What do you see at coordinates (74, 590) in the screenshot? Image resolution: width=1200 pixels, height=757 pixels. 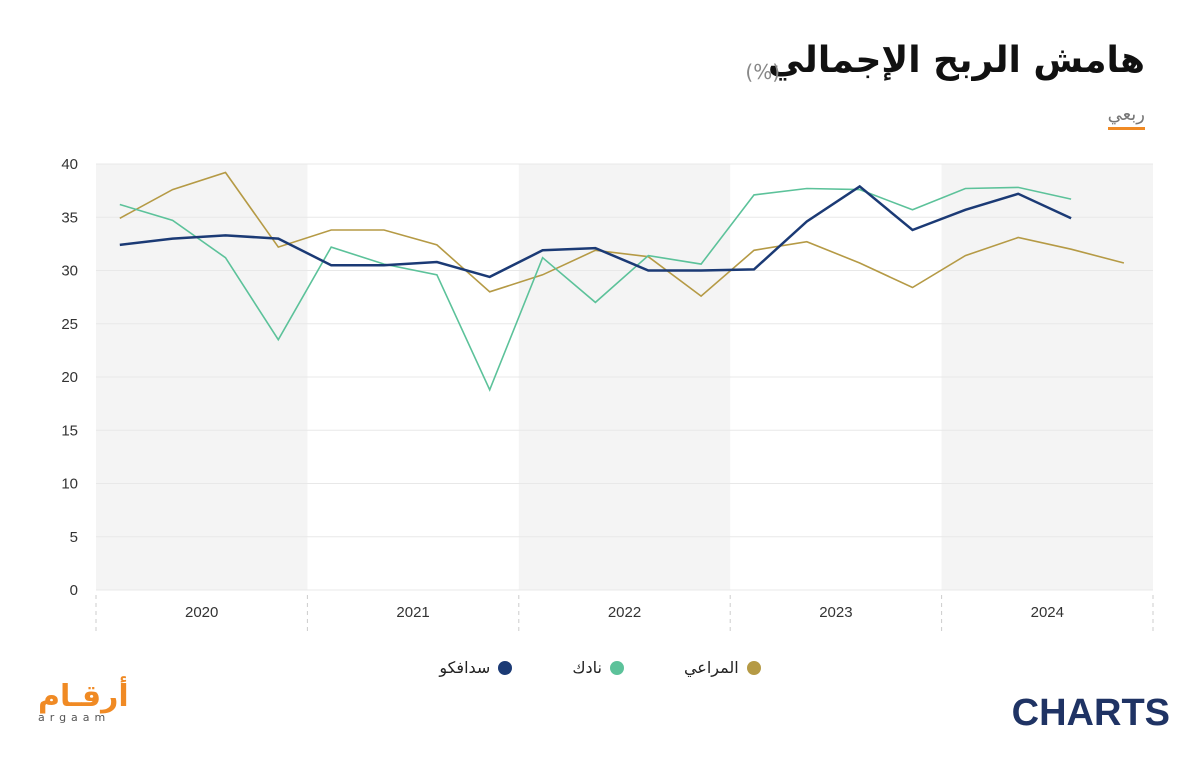 I see `y-tick-label: 0` at bounding box center [74, 590].